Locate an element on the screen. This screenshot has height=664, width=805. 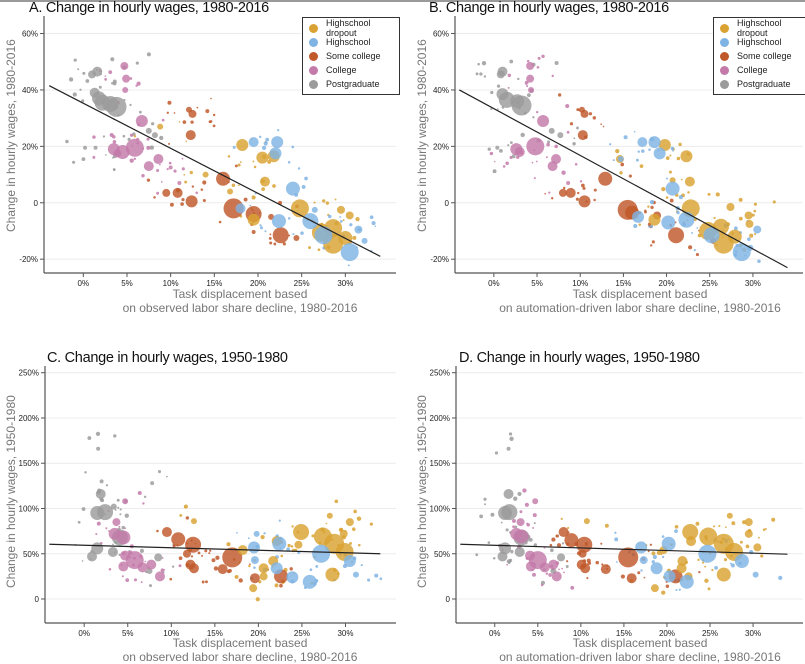
legend-item-some-college: Some college is located at coordinates (762, 56).